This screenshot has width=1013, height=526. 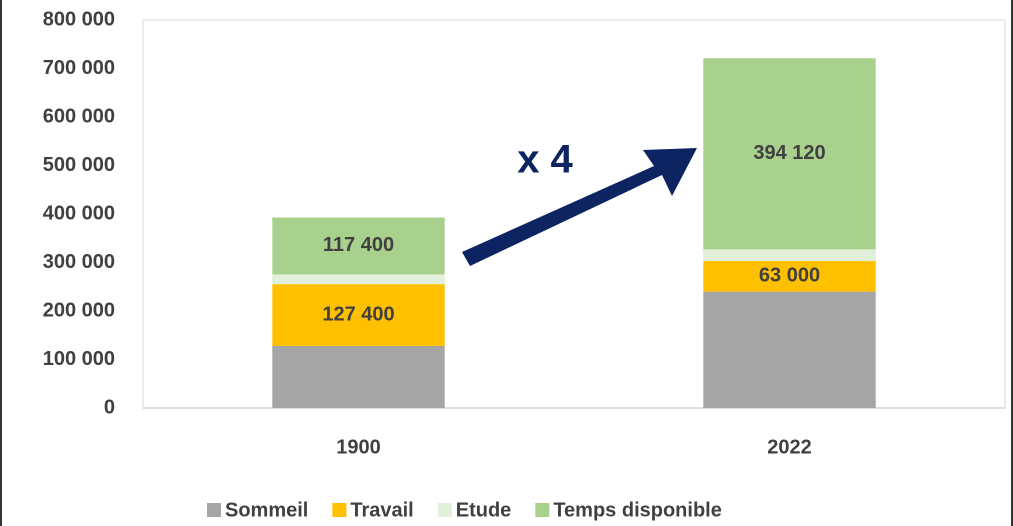 I want to click on y-tick-label: 300 000, so click(x=79, y=262).